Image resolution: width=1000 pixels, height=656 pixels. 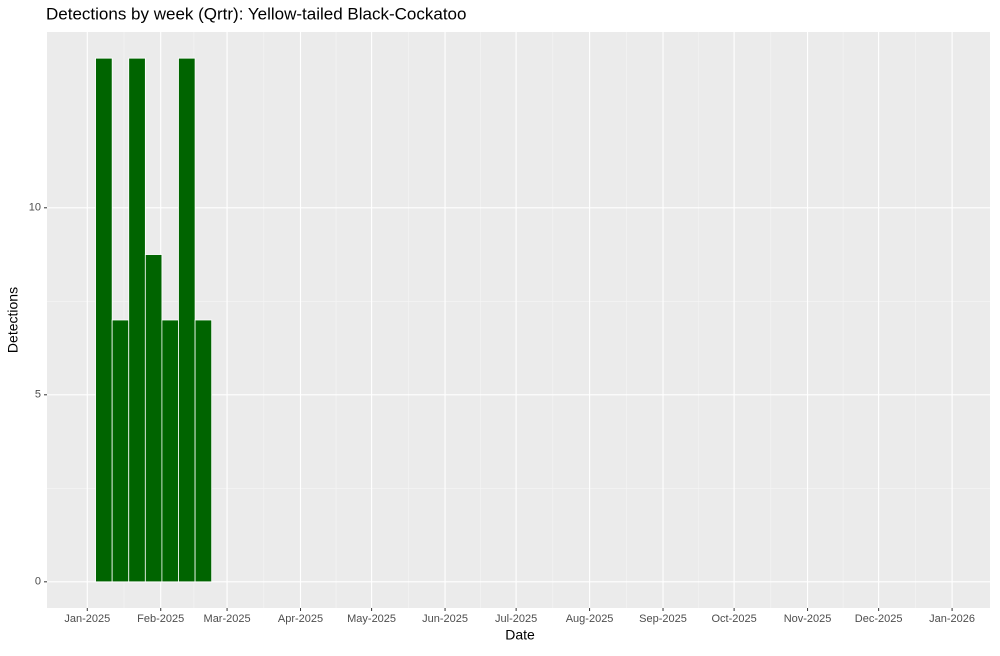 I want to click on x-tick-label: Jan-2026, so click(x=952, y=619).